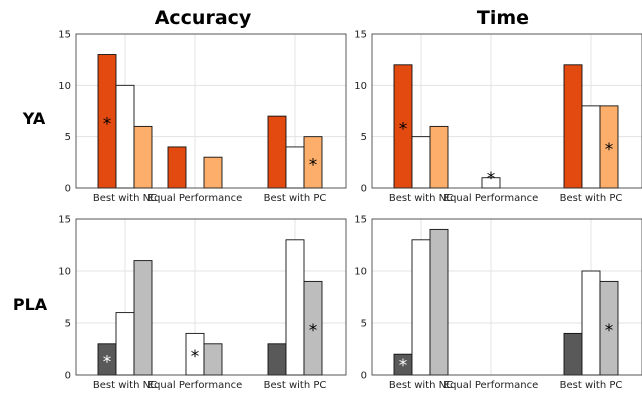 This screenshot has width=642, height=397. I want to click on column-title-accuracy: Accuracy, so click(203, 18).